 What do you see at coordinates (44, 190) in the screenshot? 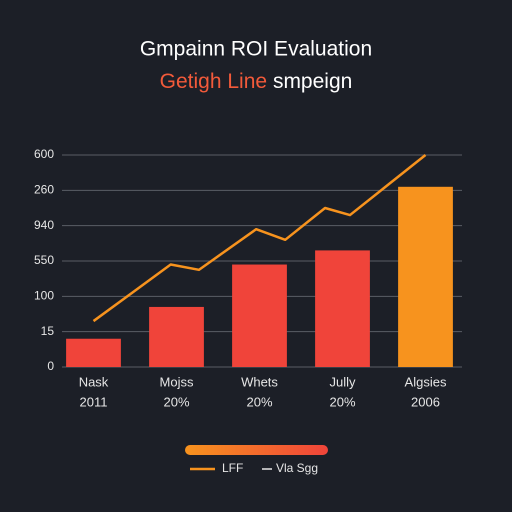
I see `y-tick-label: 260` at bounding box center [44, 190].